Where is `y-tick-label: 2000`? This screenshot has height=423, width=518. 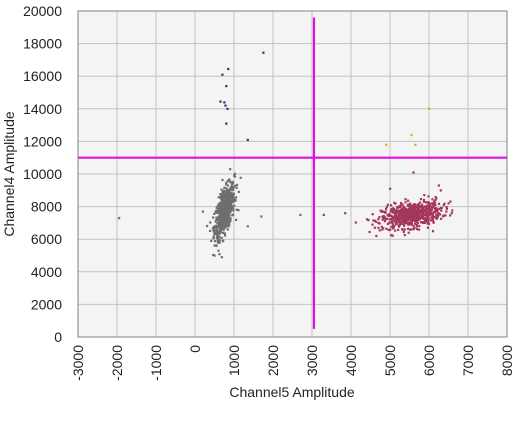 y-tick-label: 2000 is located at coordinates (46, 304).